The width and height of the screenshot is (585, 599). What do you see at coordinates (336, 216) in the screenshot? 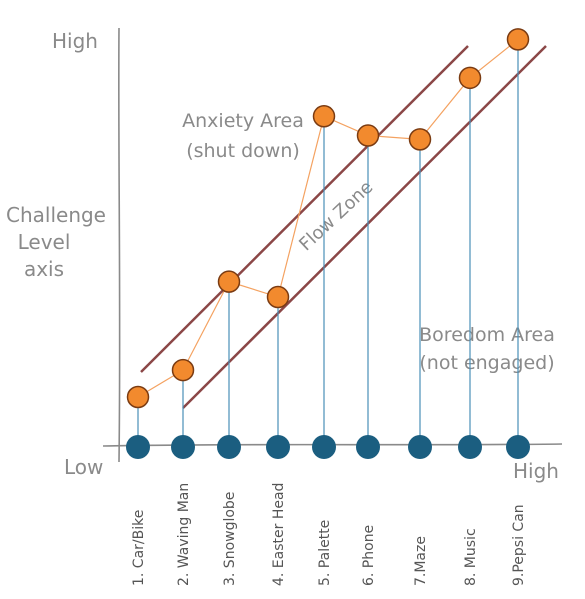
I see `flow-zone-label: Flow Zone` at bounding box center [336, 216].